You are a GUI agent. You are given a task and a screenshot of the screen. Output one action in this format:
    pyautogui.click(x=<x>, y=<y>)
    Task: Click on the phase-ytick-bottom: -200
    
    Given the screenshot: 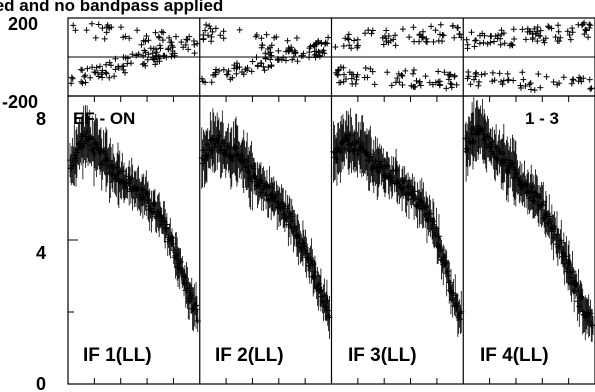 What is the action you would take?
    pyautogui.click(x=20, y=102)
    